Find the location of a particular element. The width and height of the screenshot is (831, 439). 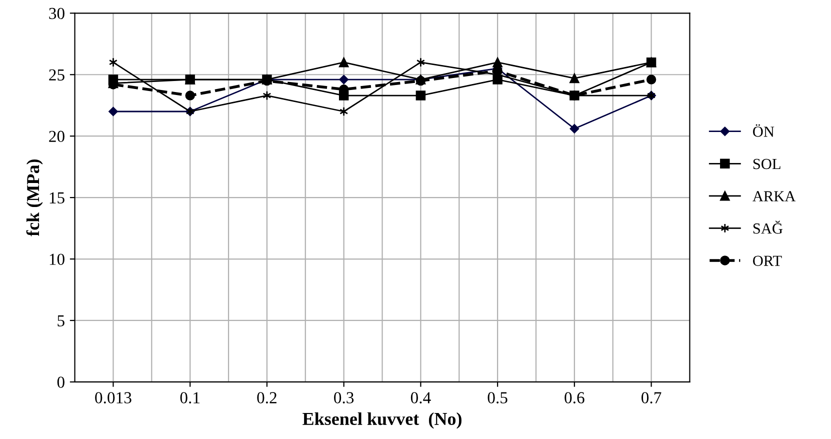

y-axis-title: fck (MPa) is located at coordinates (34, 197).